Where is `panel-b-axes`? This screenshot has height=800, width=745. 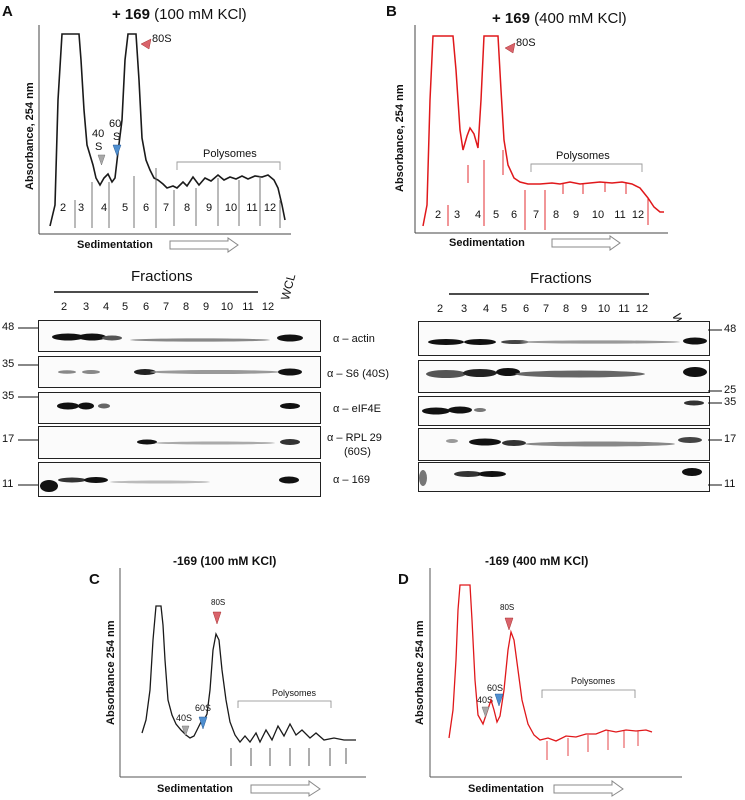 panel-b-axes is located at coordinates (541, 129).